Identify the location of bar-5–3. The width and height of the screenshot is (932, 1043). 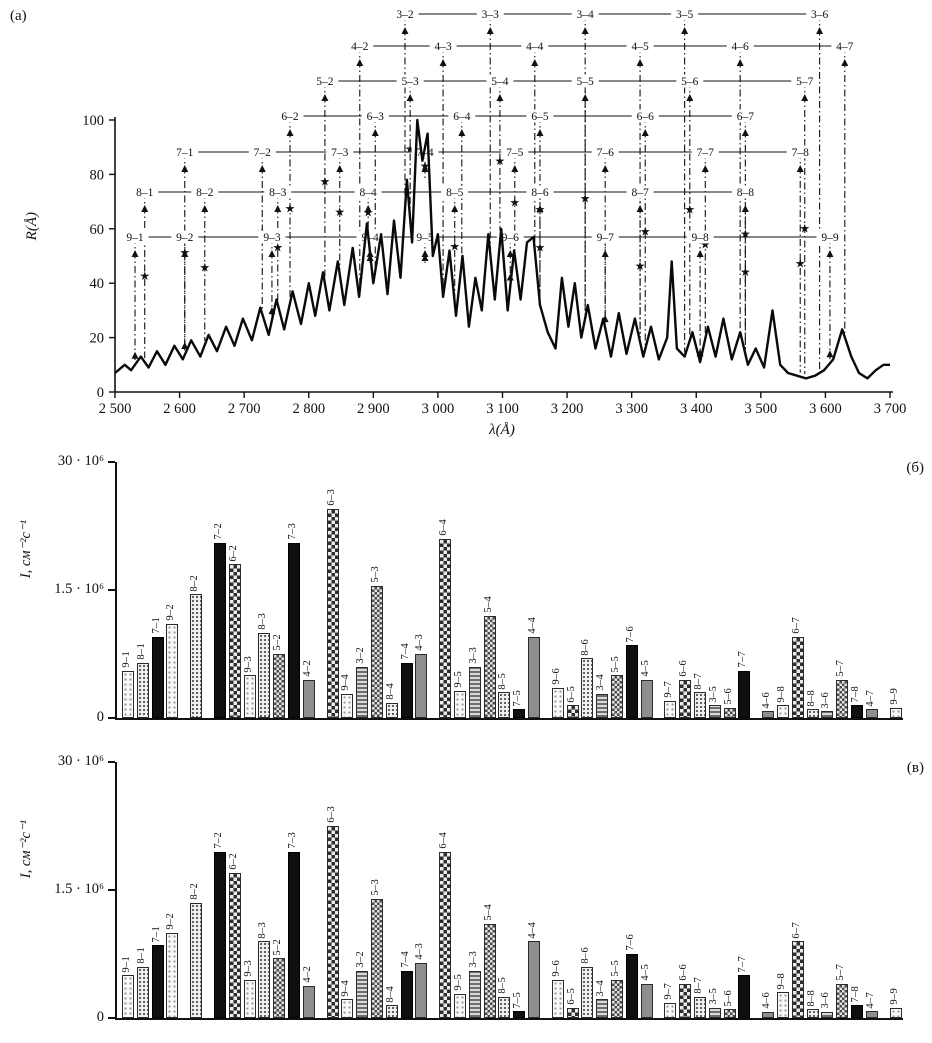
(377, 958).